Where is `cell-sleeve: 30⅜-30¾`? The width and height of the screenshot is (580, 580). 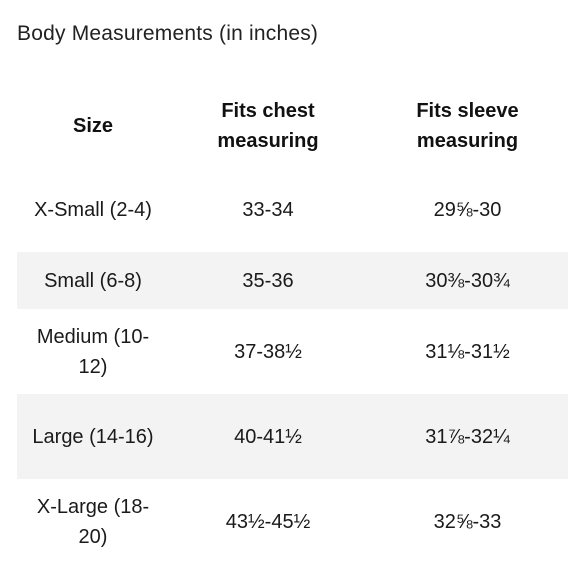
cell-sleeve: 30⅜-30¾ is located at coordinates (467, 280).